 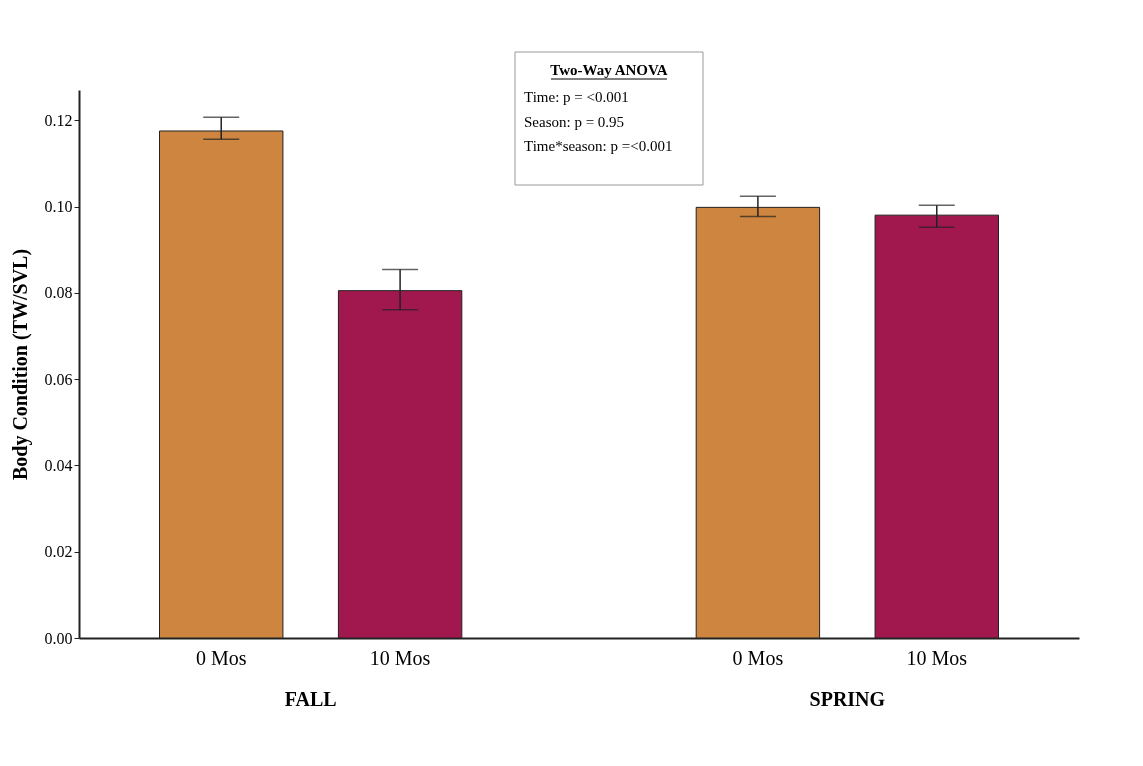 What do you see at coordinates (609, 70) in the screenshot?
I see `text: Two-Way ANOVA` at bounding box center [609, 70].